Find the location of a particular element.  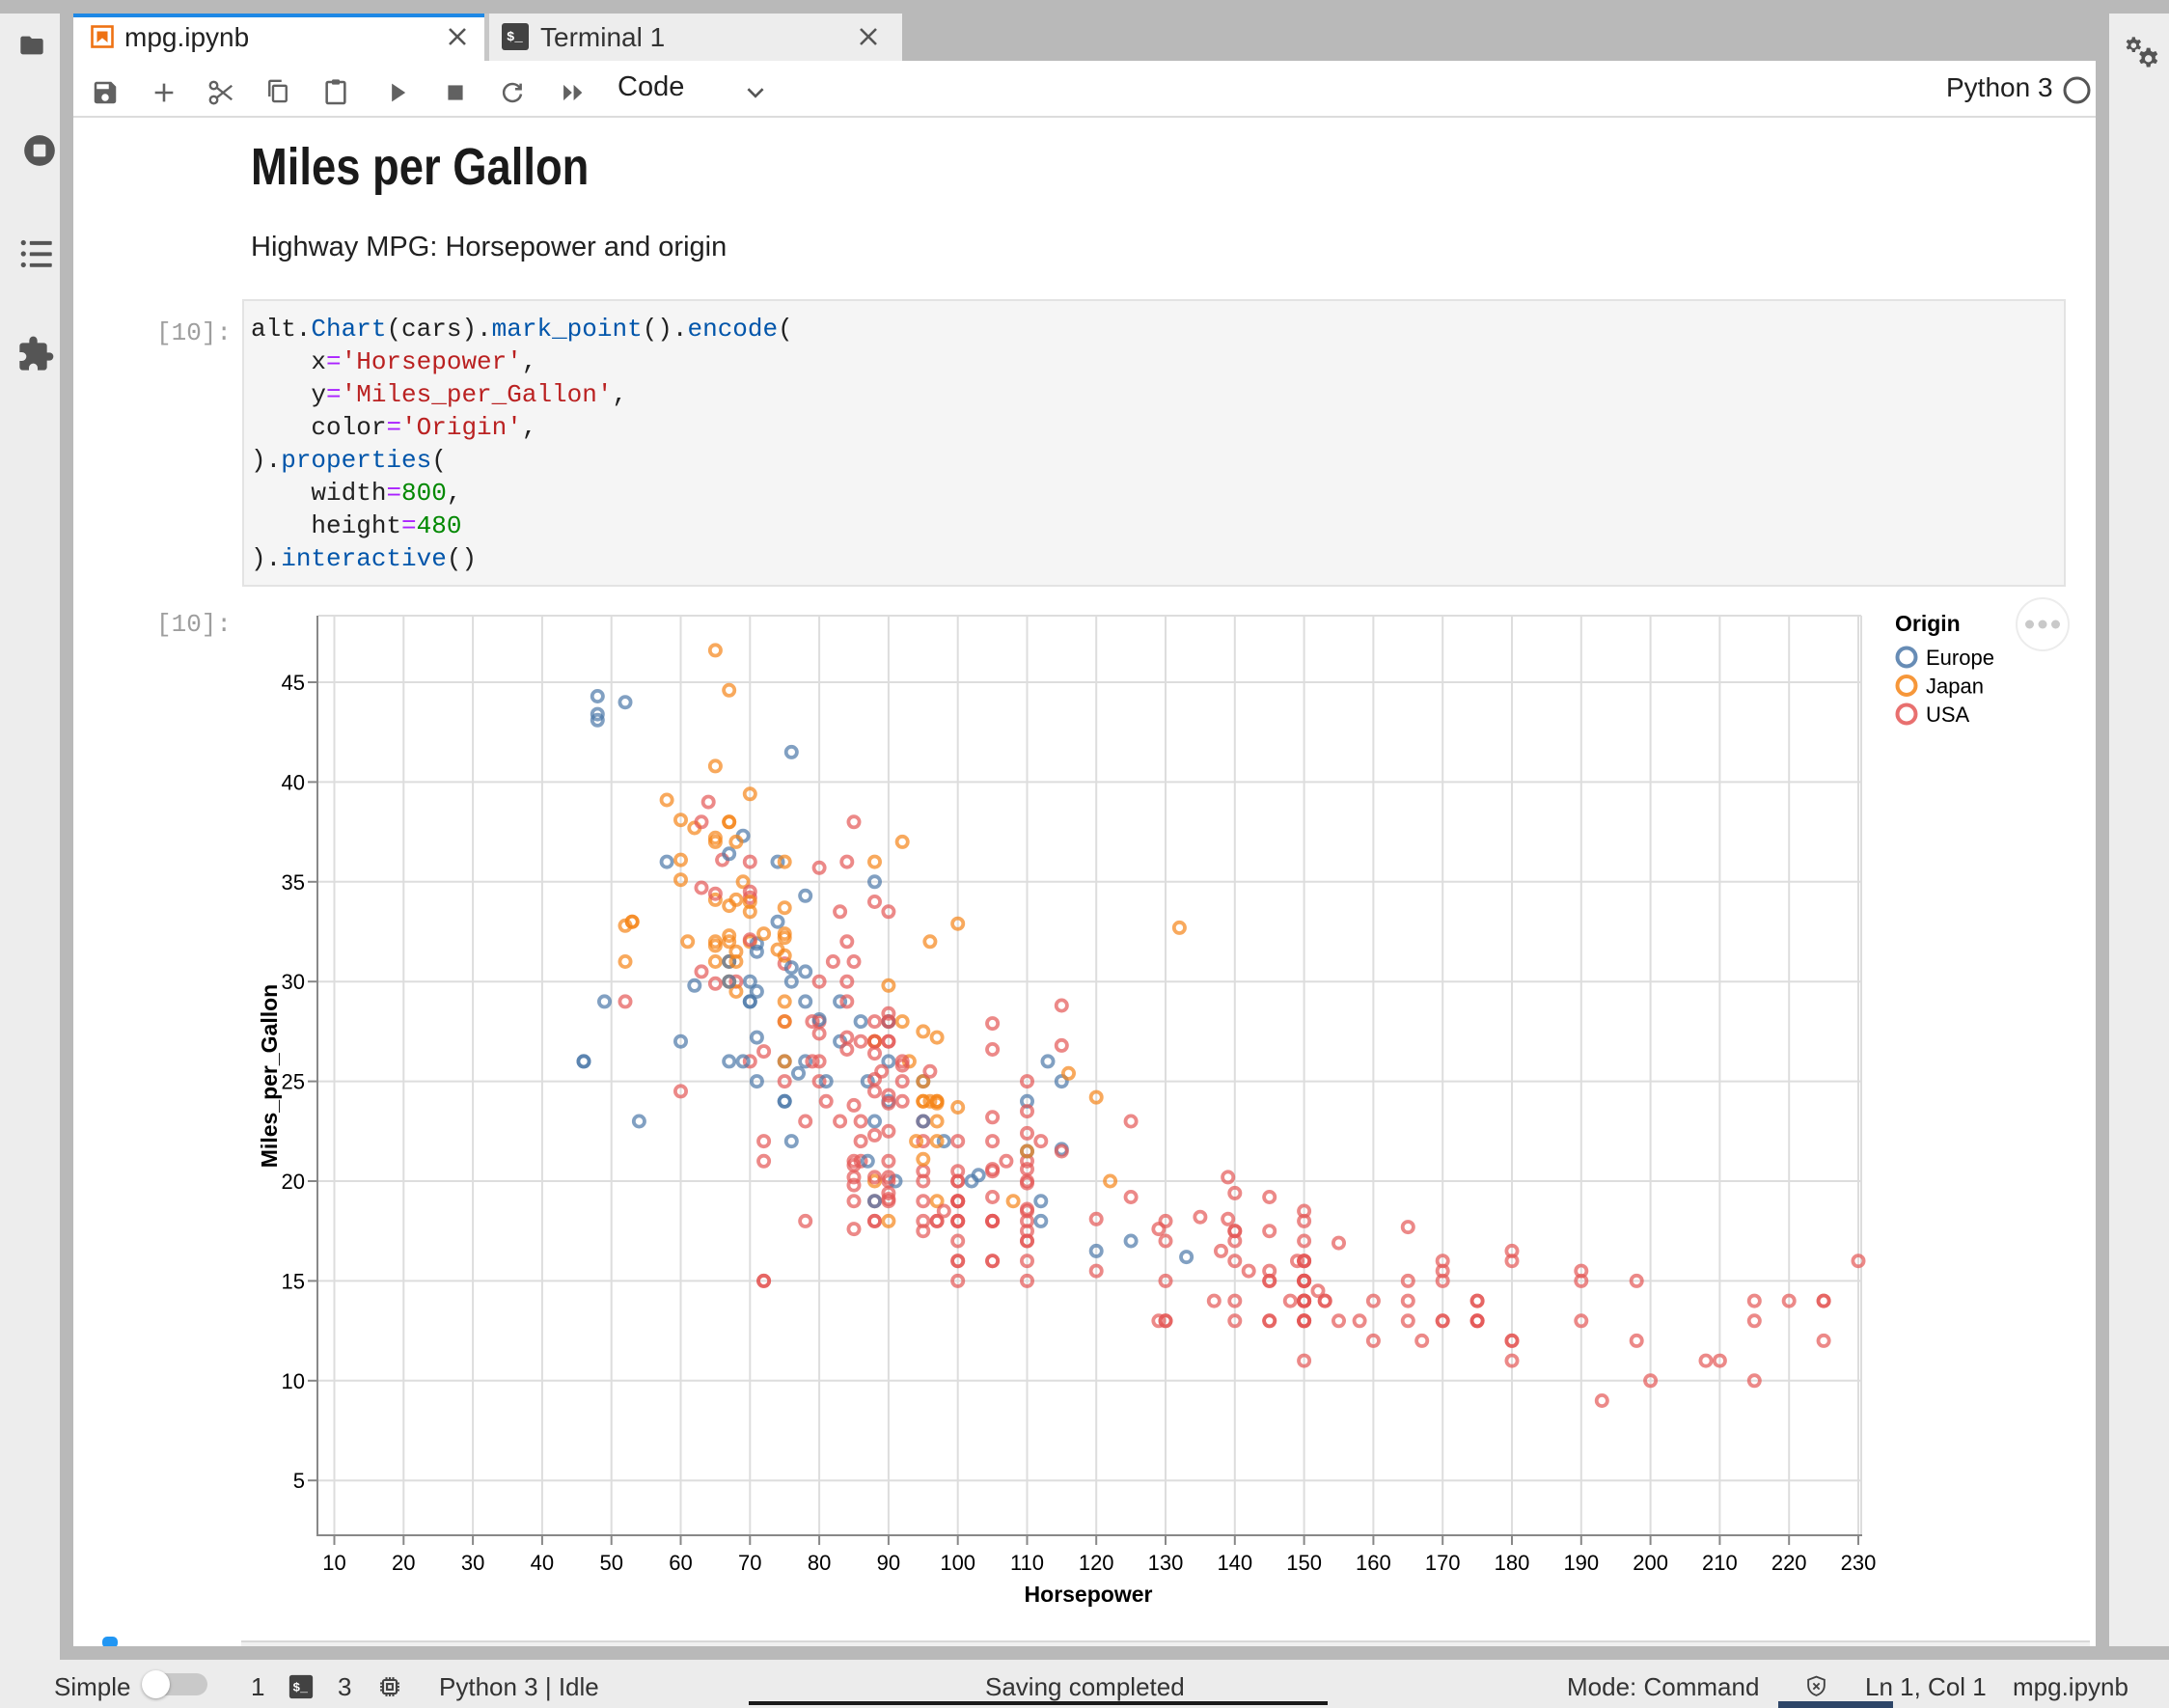

svg-text: 180 is located at coordinates (1512, 1563).